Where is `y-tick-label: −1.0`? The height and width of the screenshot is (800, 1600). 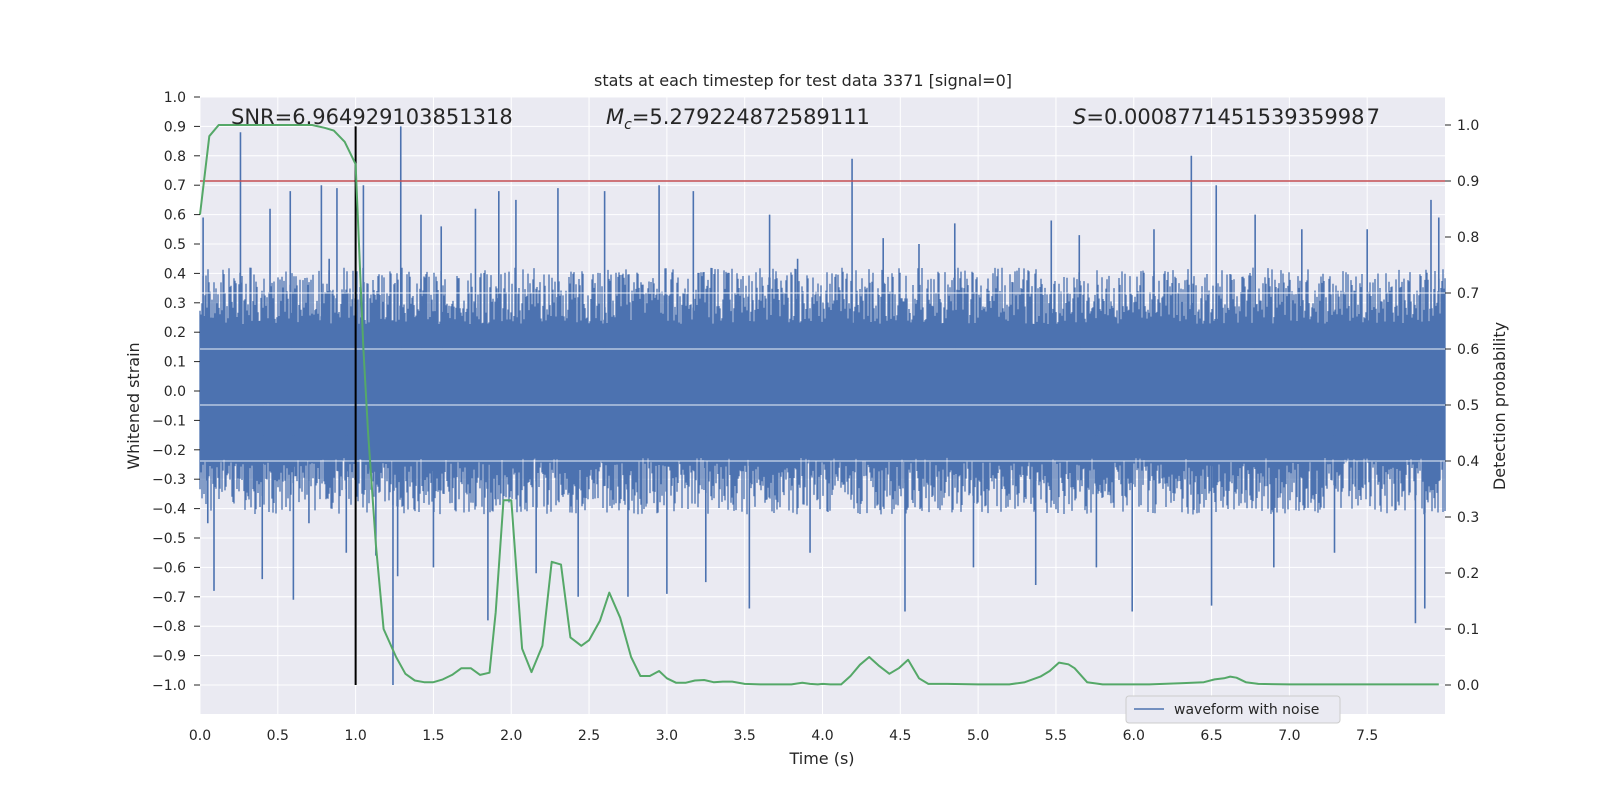
y-tick-label: −1.0 is located at coordinates (169, 686).